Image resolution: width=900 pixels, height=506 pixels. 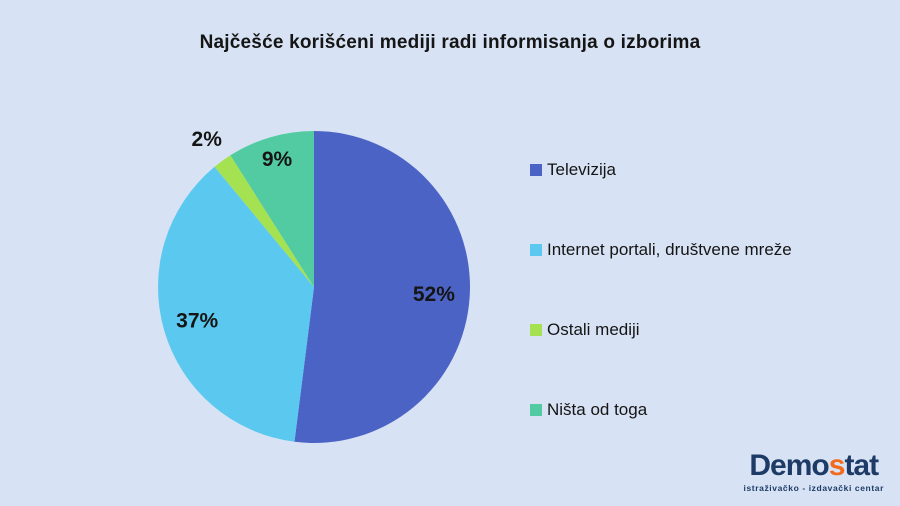 What do you see at coordinates (536, 250) in the screenshot?
I see `legend-swatch-internet-portali` at bounding box center [536, 250].